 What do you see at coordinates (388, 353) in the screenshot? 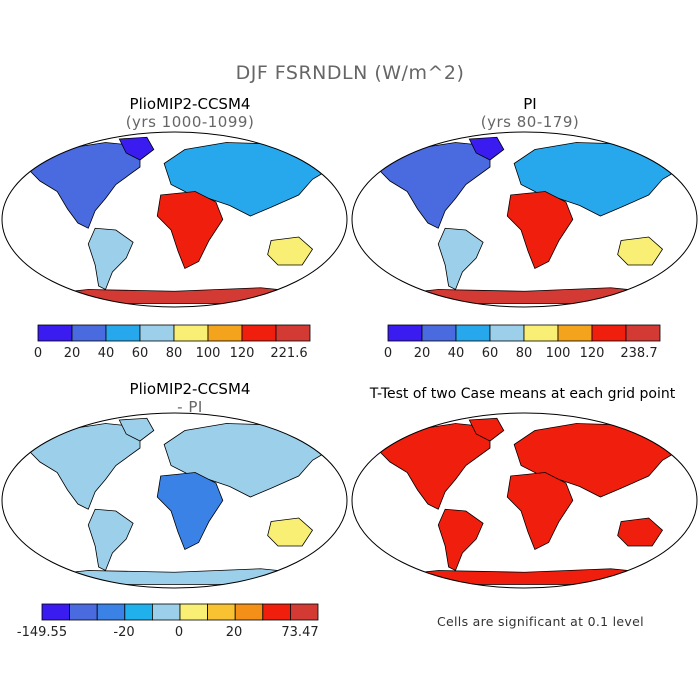
I see `cb2-label: 0` at bounding box center [388, 353].